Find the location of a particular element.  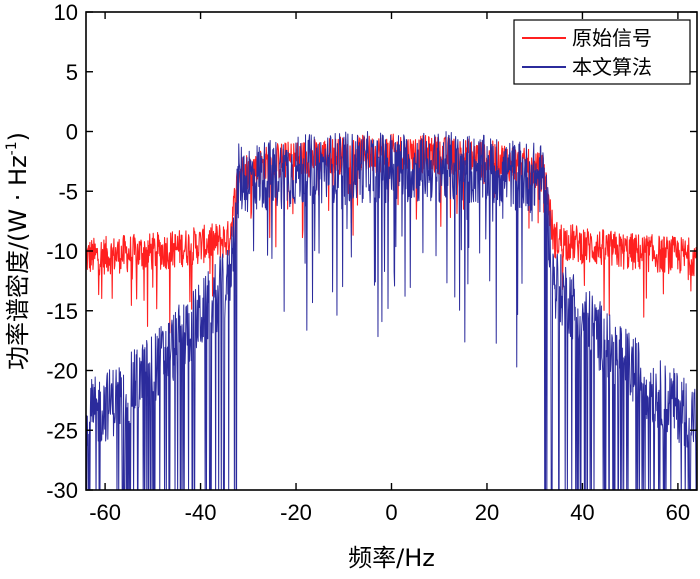

x-tick-label: -40 is located at coordinates (201, 512).